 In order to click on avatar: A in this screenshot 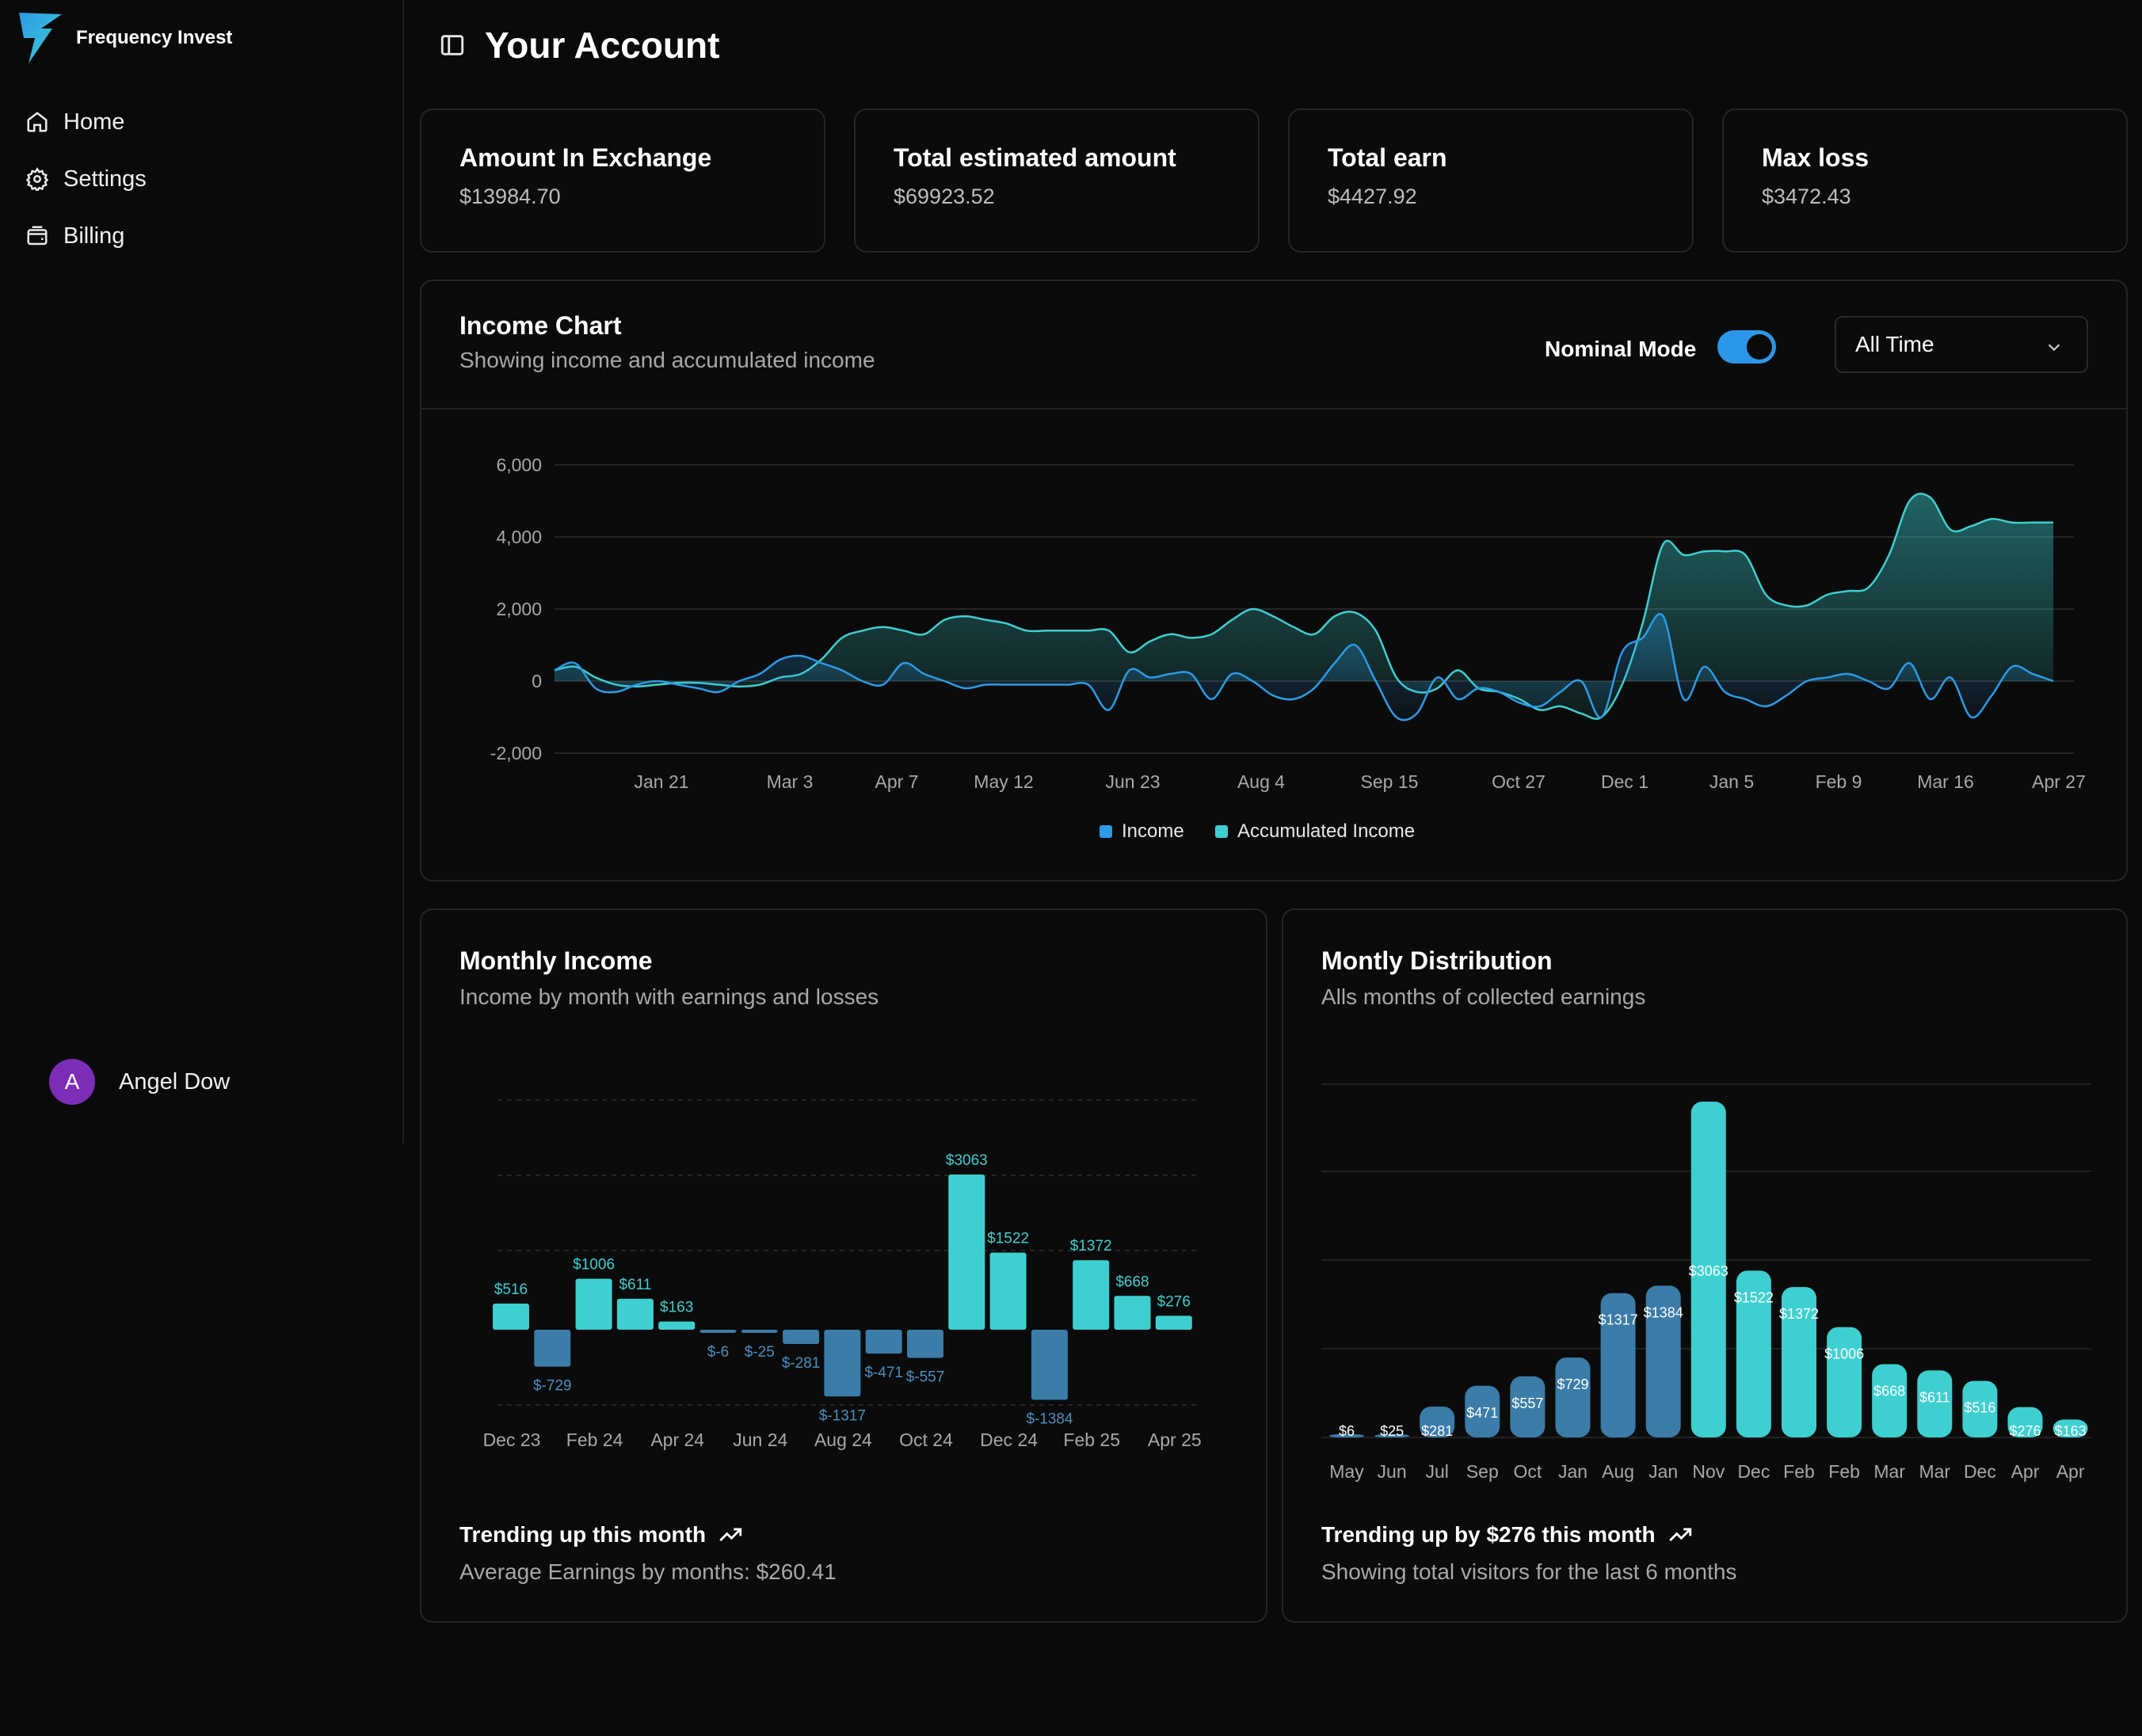, I will do `click(72, 1082)`.